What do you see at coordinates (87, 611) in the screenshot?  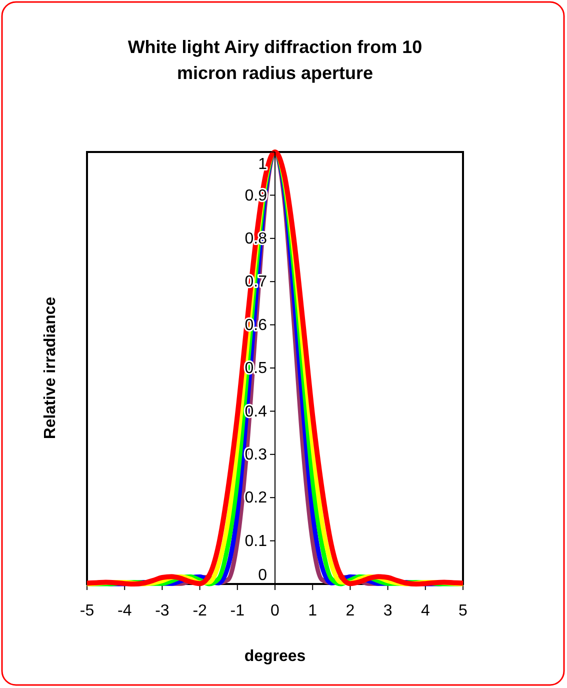 I see `x-tick-label: -5` at bounding box center [87, 611].